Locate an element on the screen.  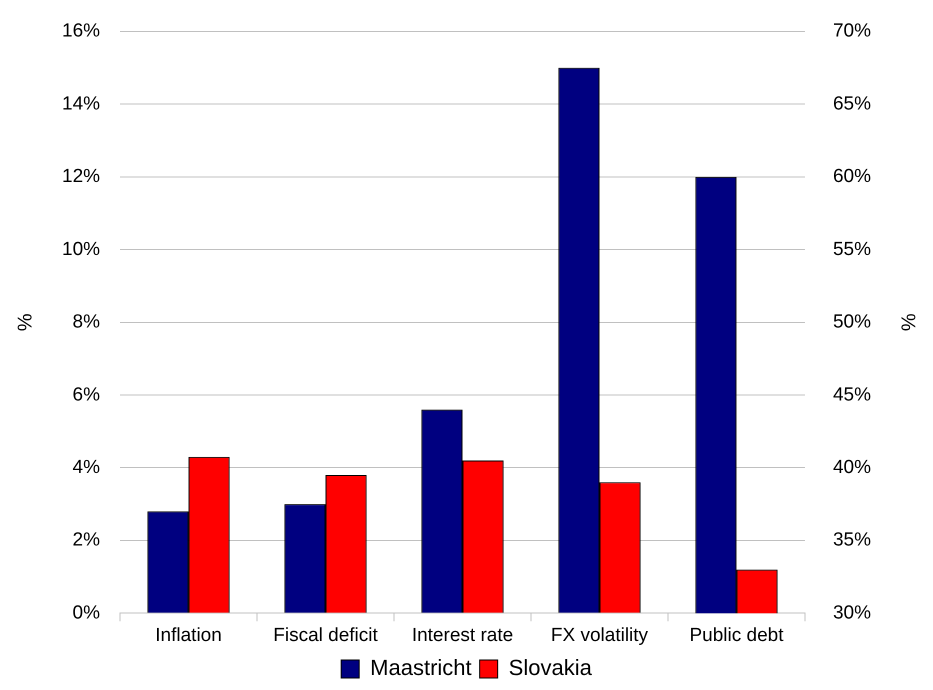
y2-axis-title: % is located at coordinates (907, 322).